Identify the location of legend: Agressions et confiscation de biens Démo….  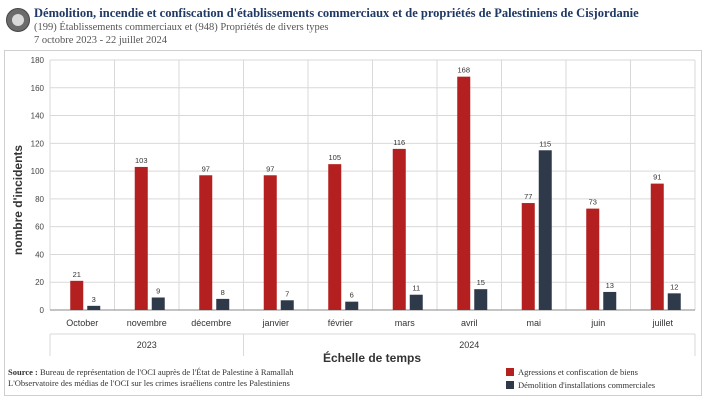
(580, 378).